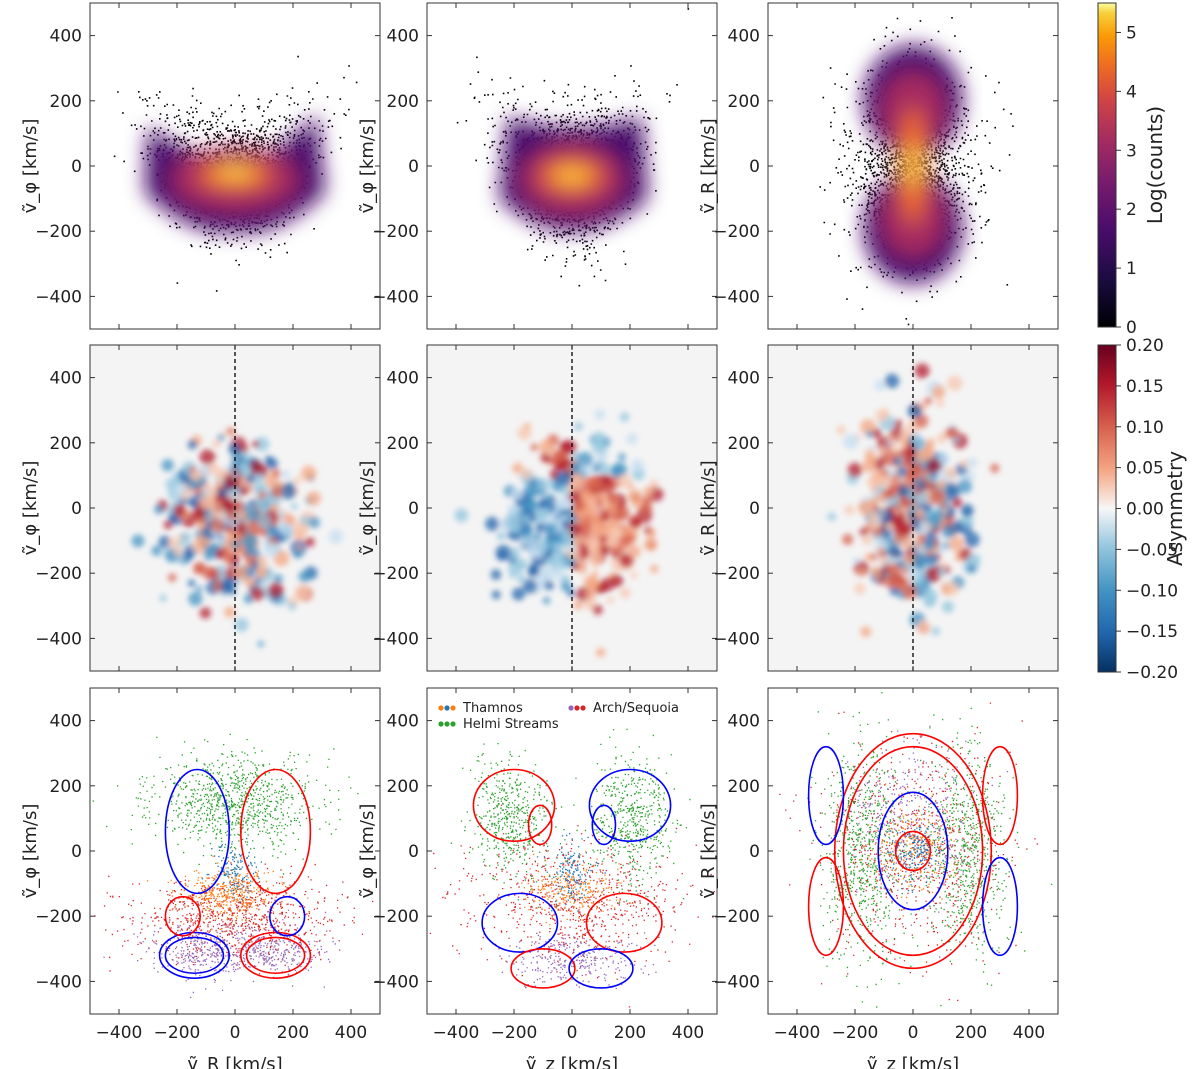 Image resolution: width=1200 pixels, height=1069 pixels. What do you see at coordinates (572, 1061) in the screenshot?
I see `x-axis-label: ṽ_z [km/s]` at bounding box center [572, 1061].